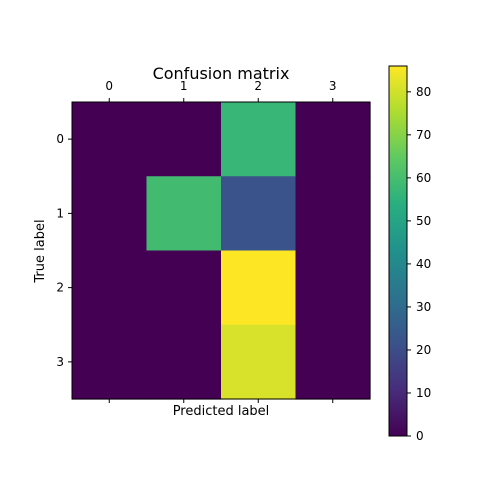  Describe the element at coordinates (423, 221) in the screenshot. I see `colorbar-tick-label: 50` at that location.